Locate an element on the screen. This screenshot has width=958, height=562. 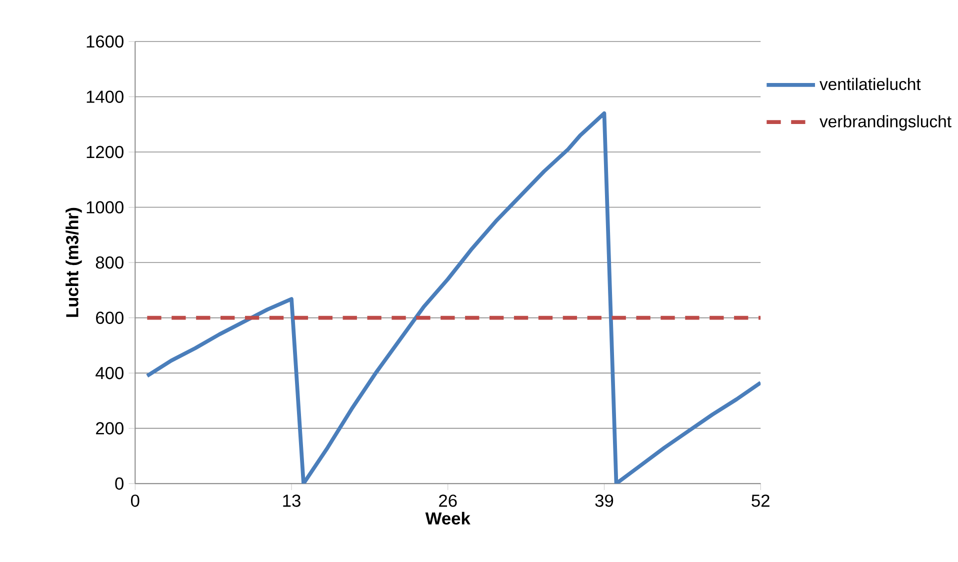
y-tick-label: 1400 is located at coordinates (105, 97).